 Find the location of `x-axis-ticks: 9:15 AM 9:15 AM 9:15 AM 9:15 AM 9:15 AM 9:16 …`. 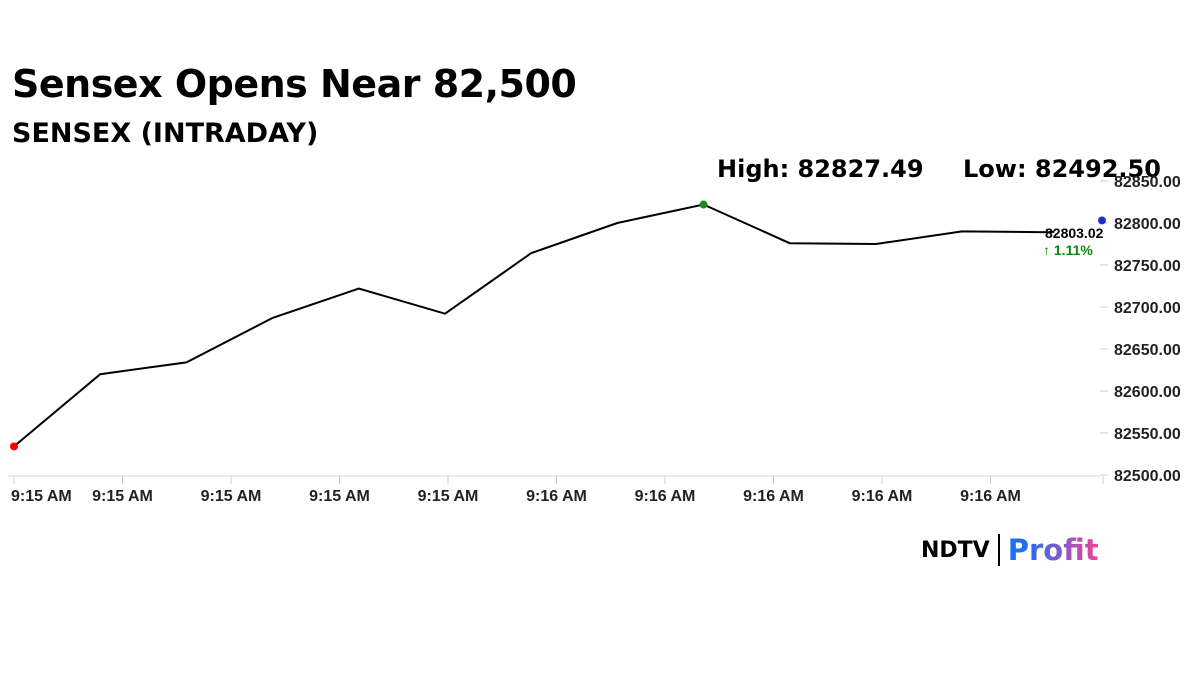

x-axis-ticks: 9:15 AM 9:15 AM 9:15 AM 9:15 AM 9:15 AM 9:16 … is located at coordinates (557, 490).